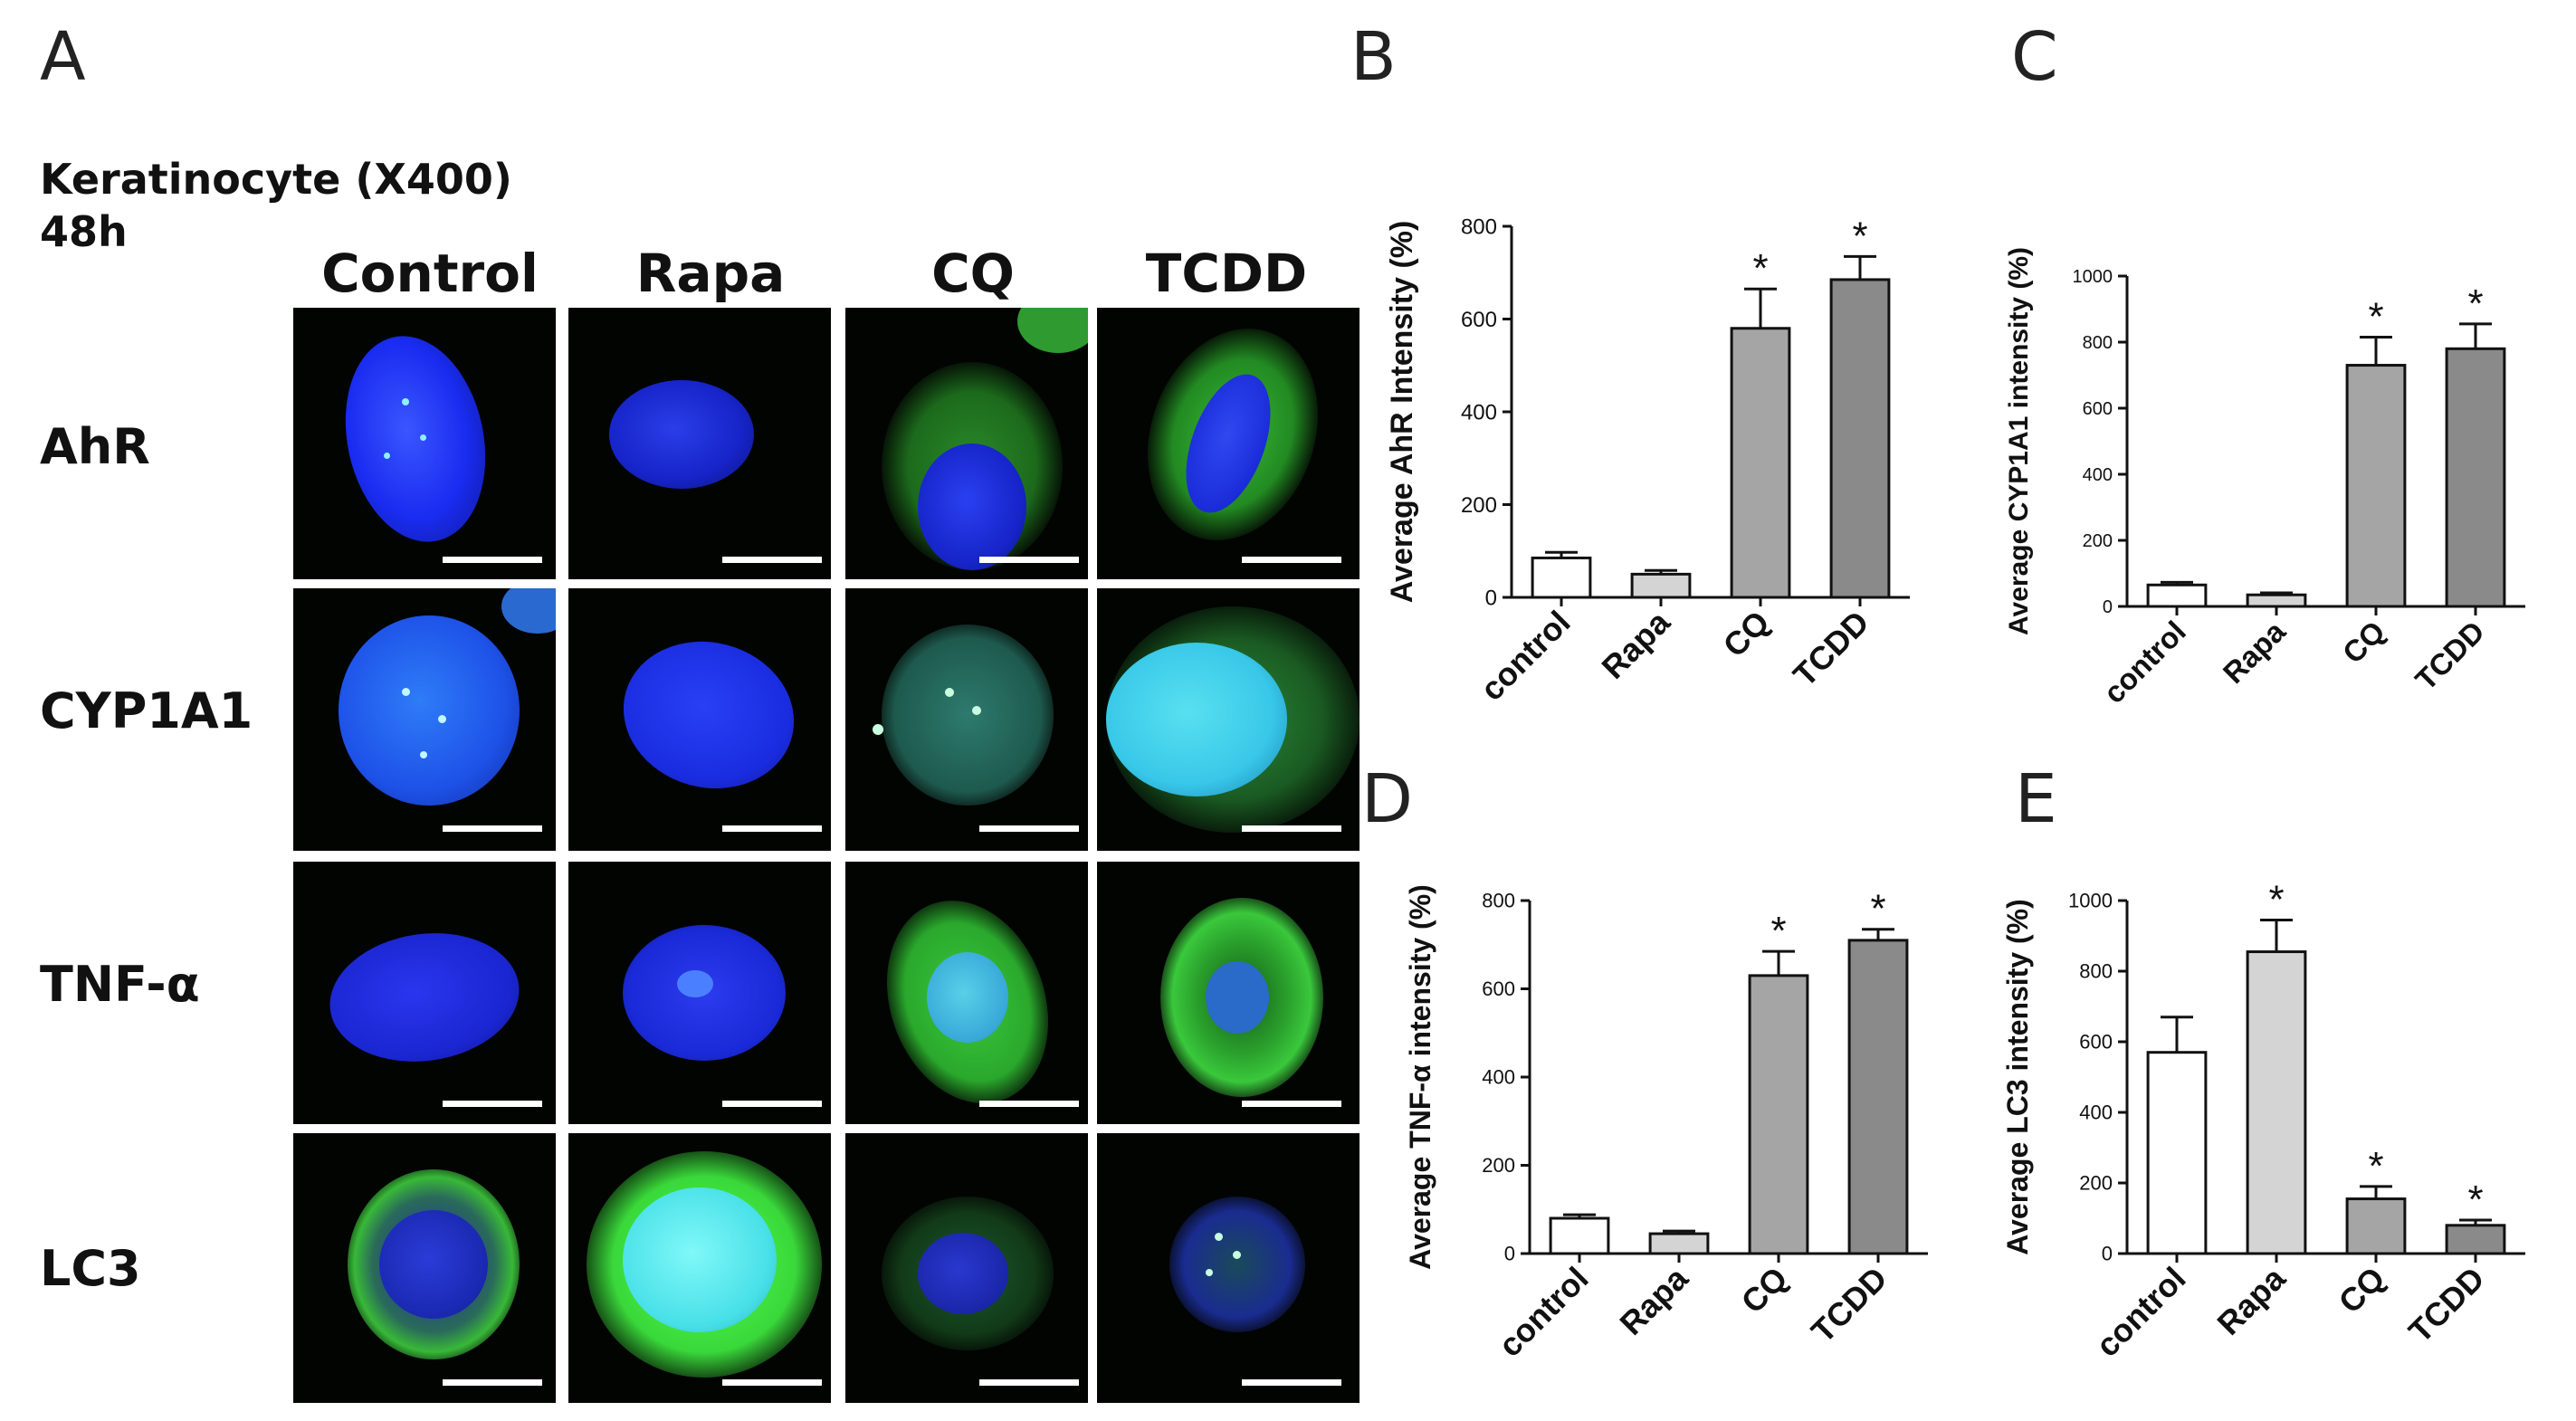  What do you see at coordinates (2361, 1290) in the screenshot?
I see `chart-e-category-label-cq: CQ` at bounding box center [2361, 1290].